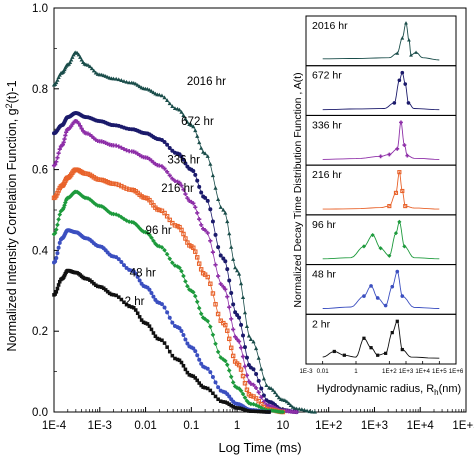  What do you see at coordinates (183, 161) in the screenshot?
I see `series-label: 336 hr` at bounding box center [183, 161].